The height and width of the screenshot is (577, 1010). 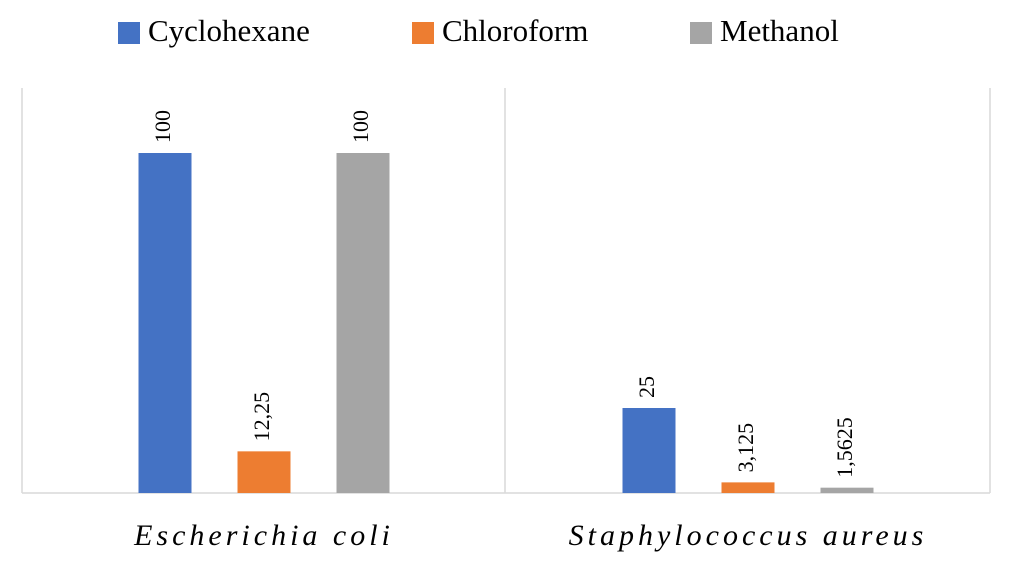 What do you see at coordinates (748, 535) in the screenshot?
I see `x-tick-label: Staphylococcus aureus` at bounding box center [748, 535].